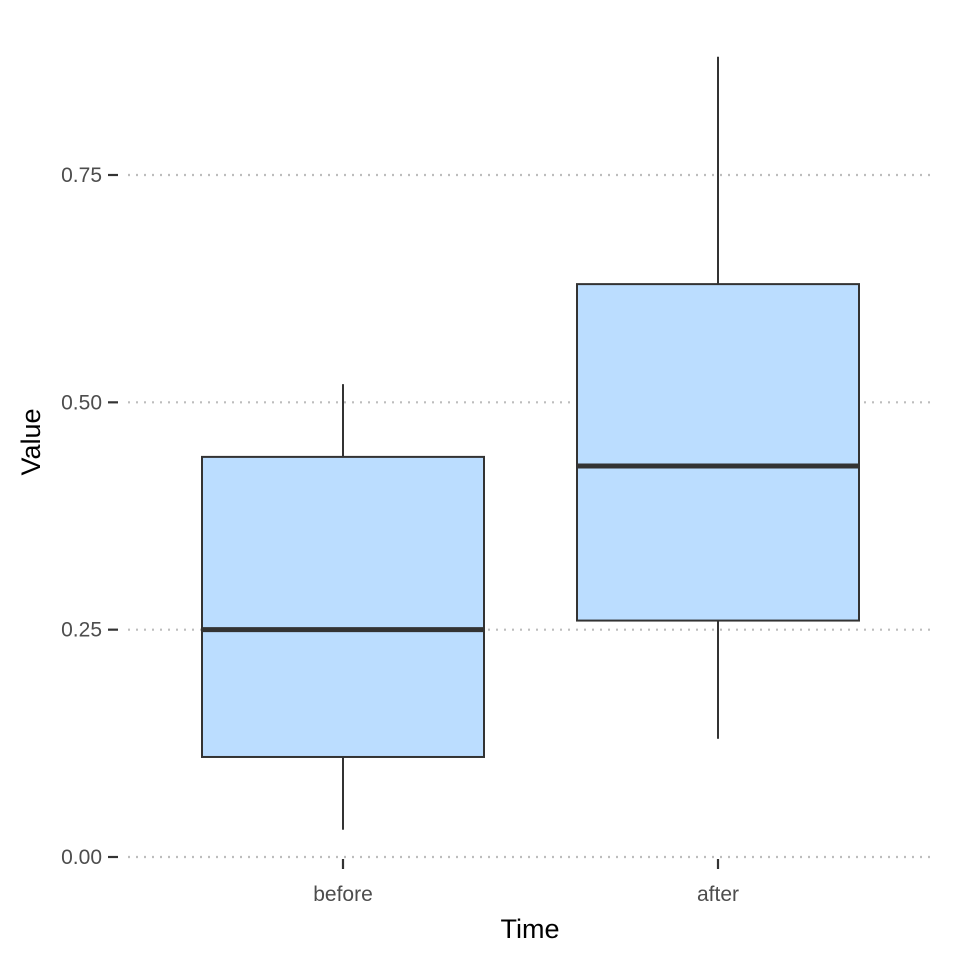 This screenshot has height=960, width=960. Describe the element at coordinates (343, 894) in the screenshot. I see `x-tick-label: before` at that location.